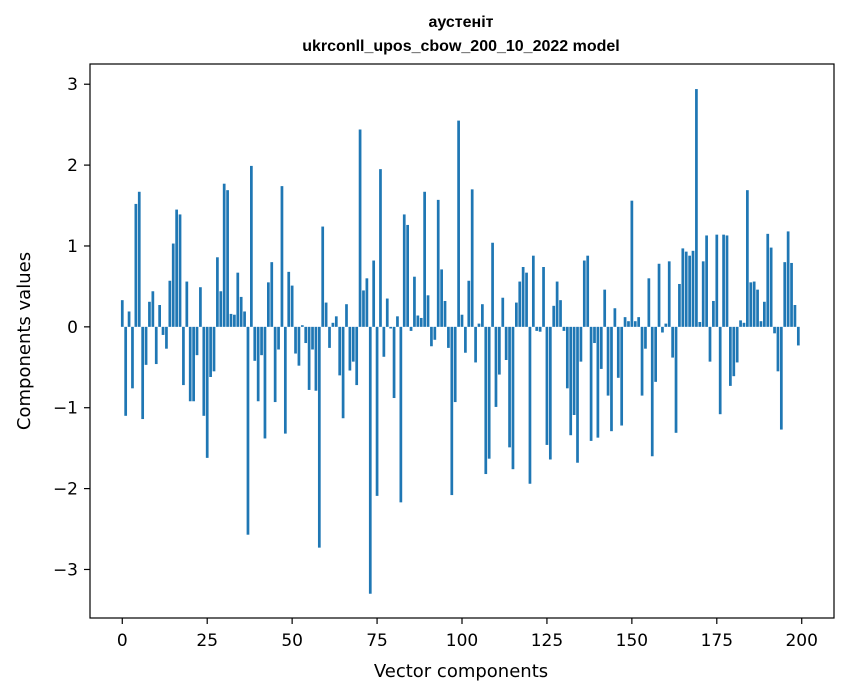  What do you see at coordinates (65, 490) in the screenshot?
I see `y-tick-label--2: −2` at bounding box center [65, 490].